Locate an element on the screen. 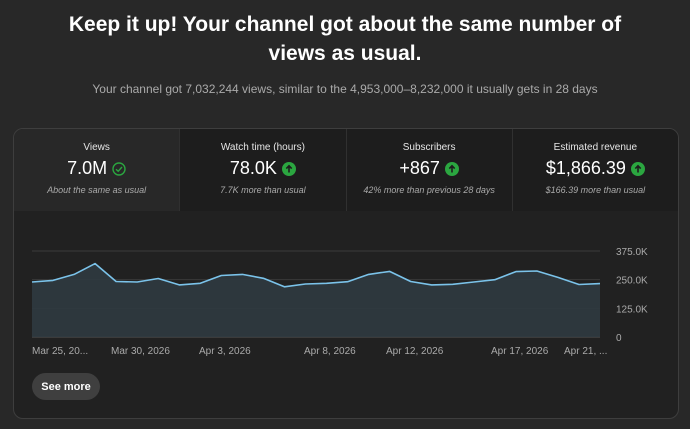  metric-tab-views: Views 7.0M About the same as usual is located at coordinates (97, 170).